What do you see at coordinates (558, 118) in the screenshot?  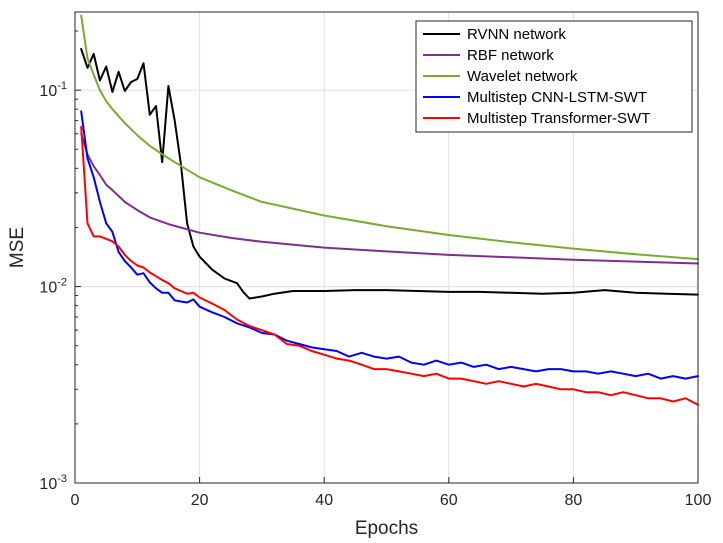 I see `legend-label-multistep-transformer-swt: Multistep Transformer-SWT` at bounding box center [558, 118].